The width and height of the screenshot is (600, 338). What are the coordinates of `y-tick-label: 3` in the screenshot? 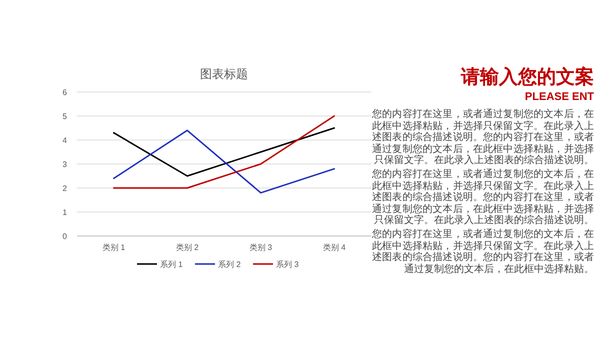 It's located at (65, 164).